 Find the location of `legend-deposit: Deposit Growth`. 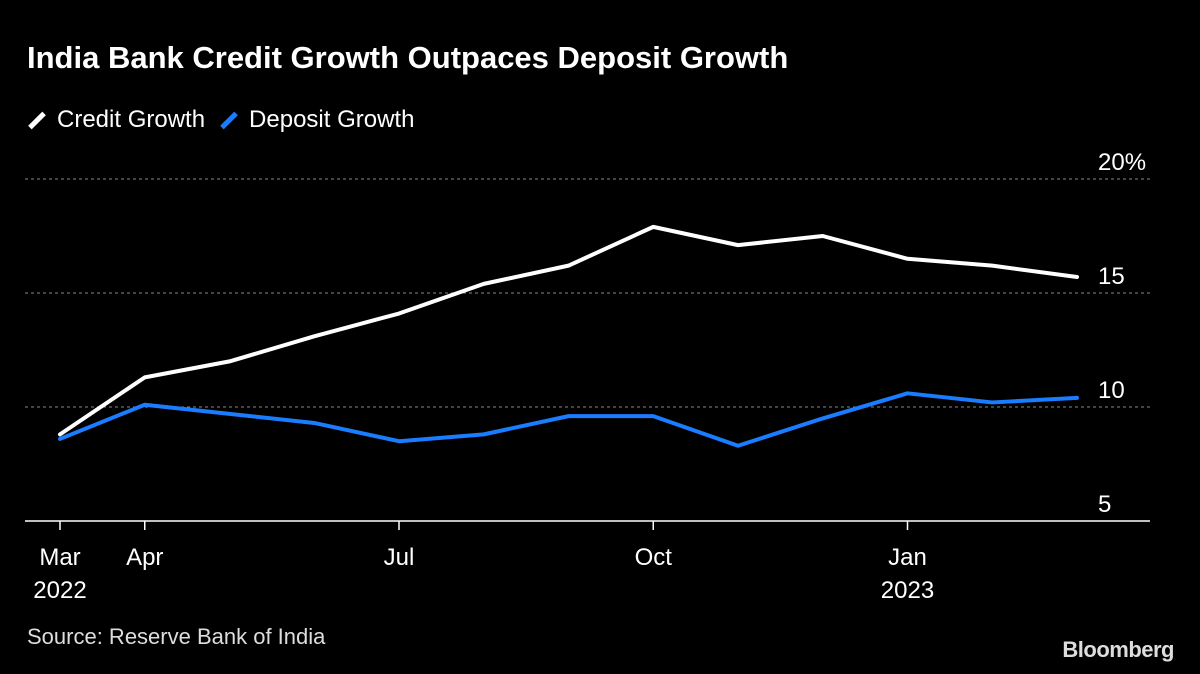

legend-deposit: Deposit Growth is located at coordinates (316, 120).